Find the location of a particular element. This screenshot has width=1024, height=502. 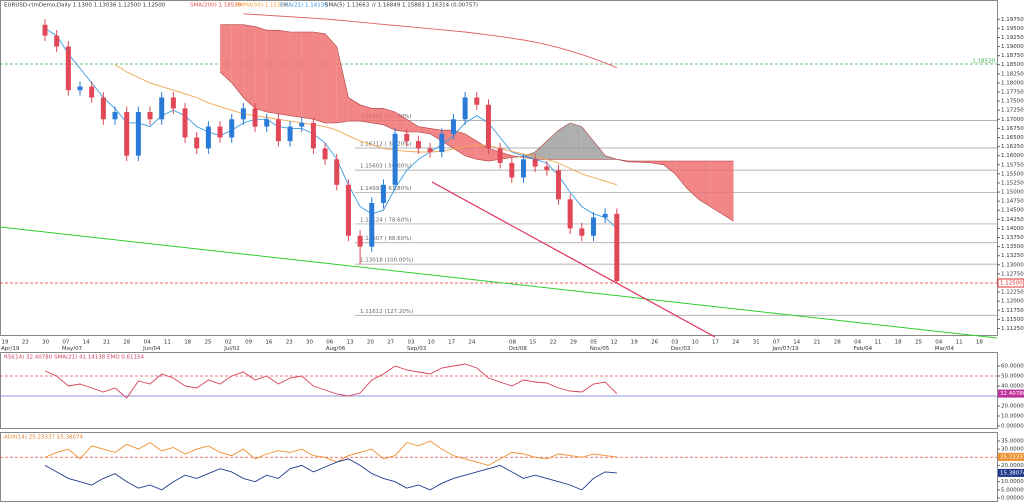

y-tick-label: 1.16750 is located at coordinates (1012, 129).